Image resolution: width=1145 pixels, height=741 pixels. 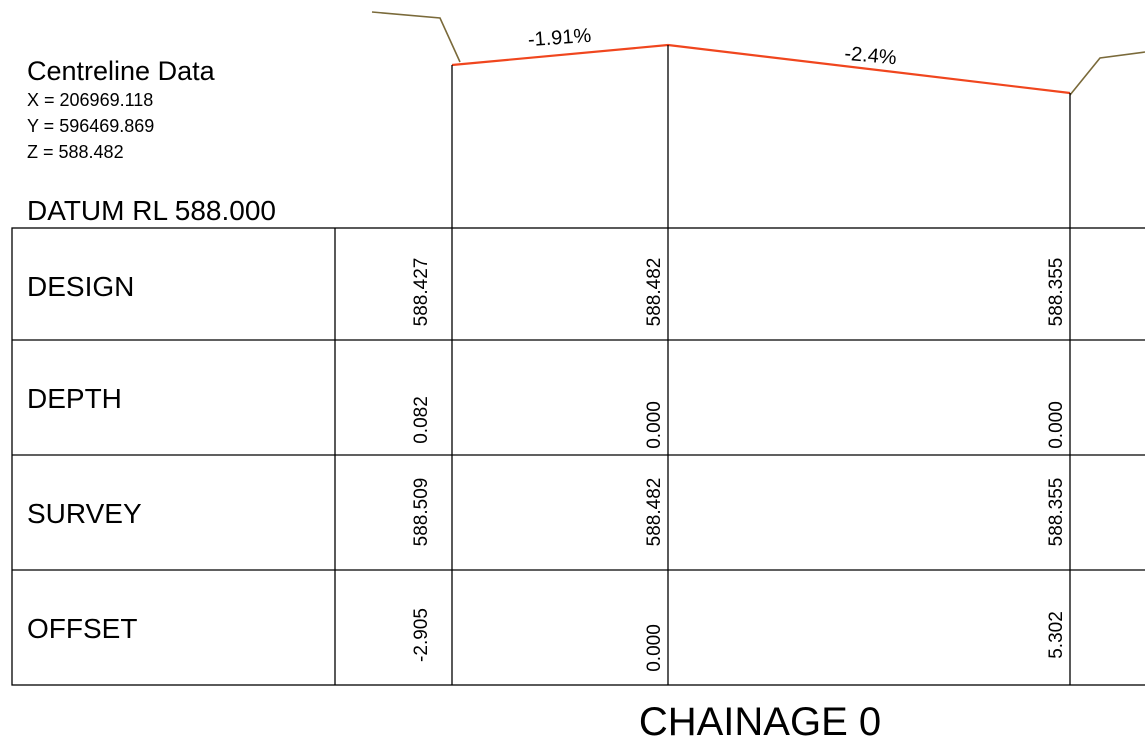 What do you see at coordinates (421, 292) in the screenshot?
I see `row-value: 588.427` at bounding box center [421, 292].